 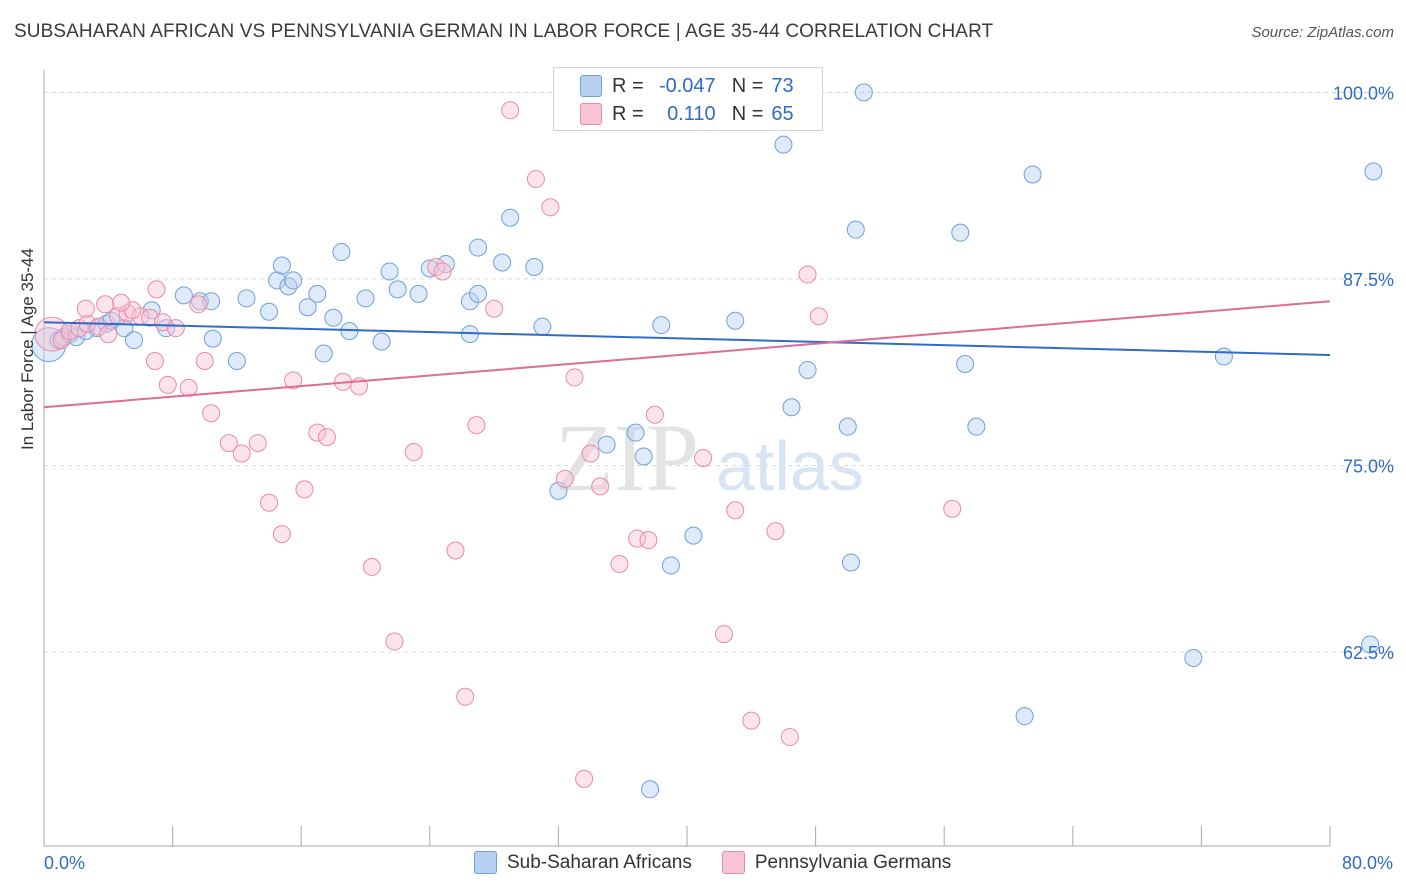 I want to click on watermark-atlas: atlas, so click(x=790, y=466).